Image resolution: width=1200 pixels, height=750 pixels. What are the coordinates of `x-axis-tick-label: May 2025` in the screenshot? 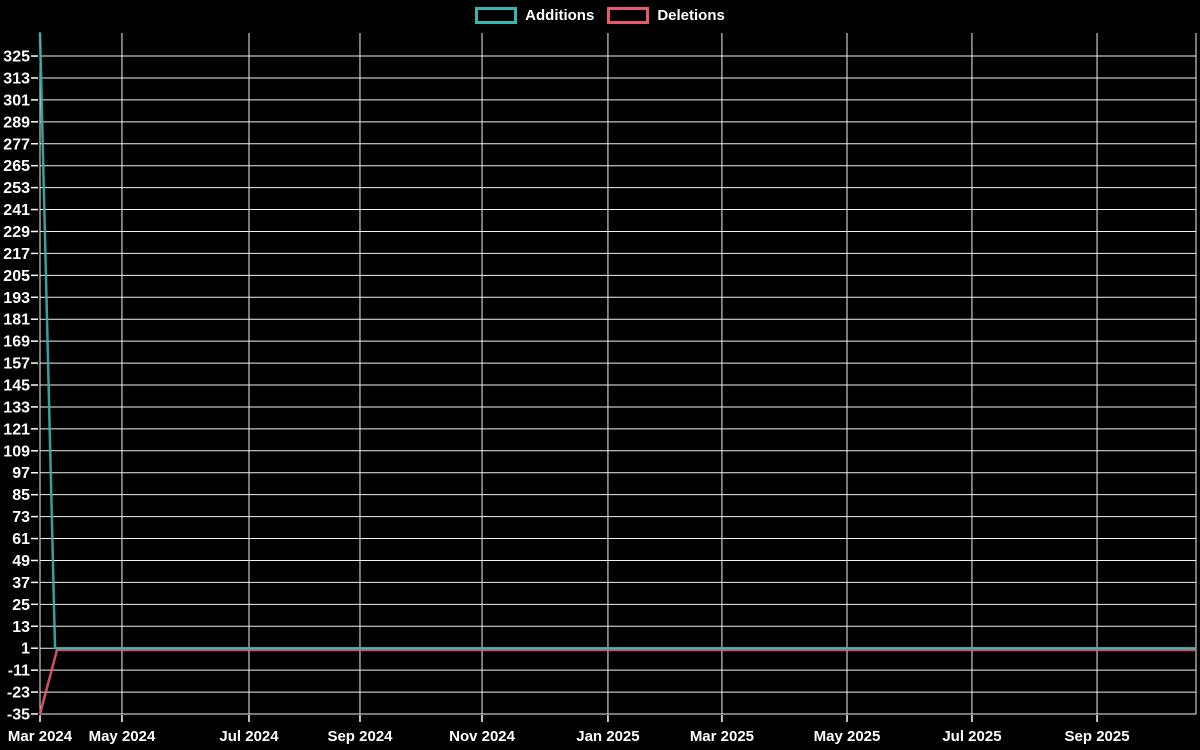 It's located at (847, 736).